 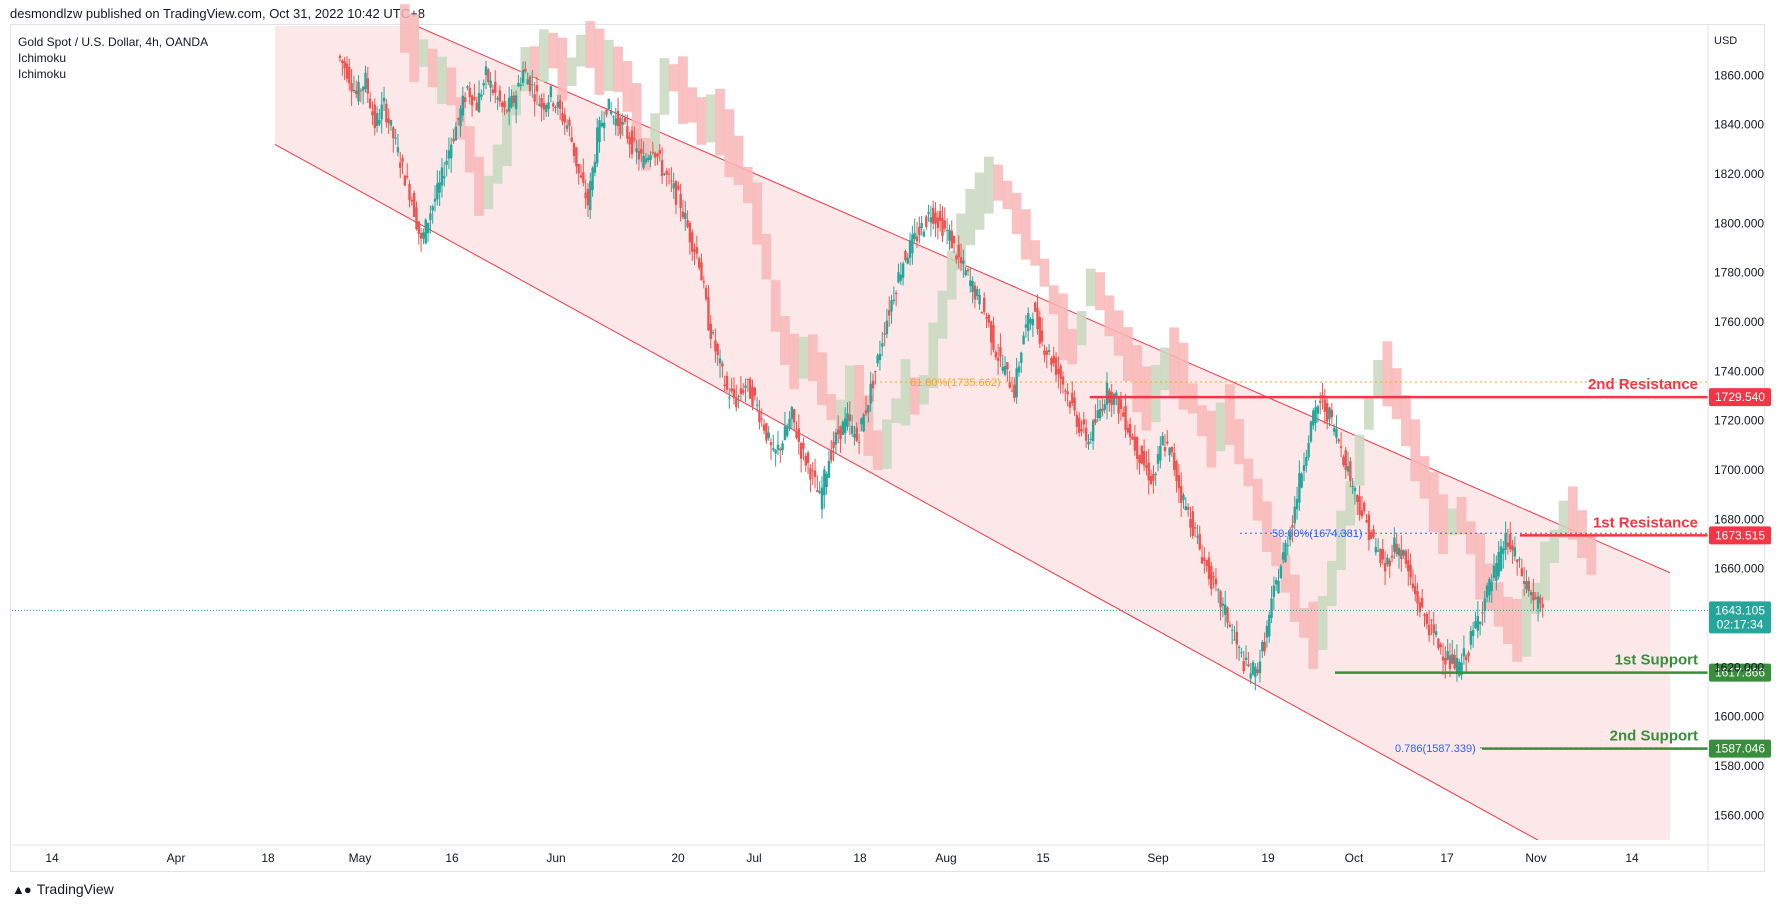 I want to click on level-price-text: 1617.866, so click(x=1740, y=673).